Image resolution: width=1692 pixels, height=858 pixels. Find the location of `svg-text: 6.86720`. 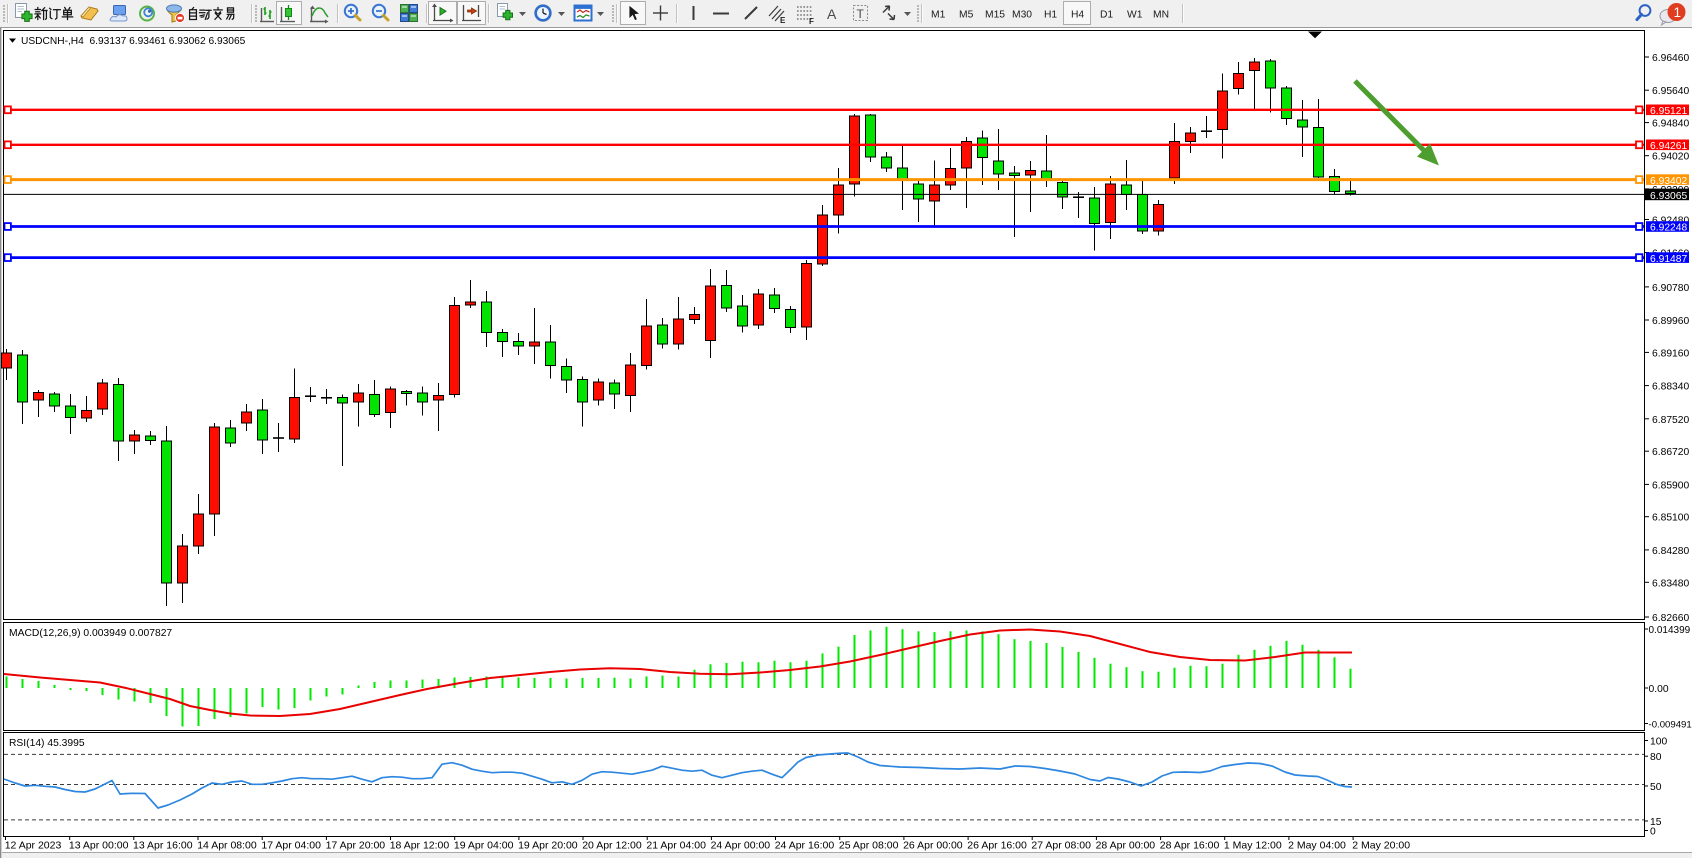

svg-text: 6.86720 is located at coordinates (1670, 452).